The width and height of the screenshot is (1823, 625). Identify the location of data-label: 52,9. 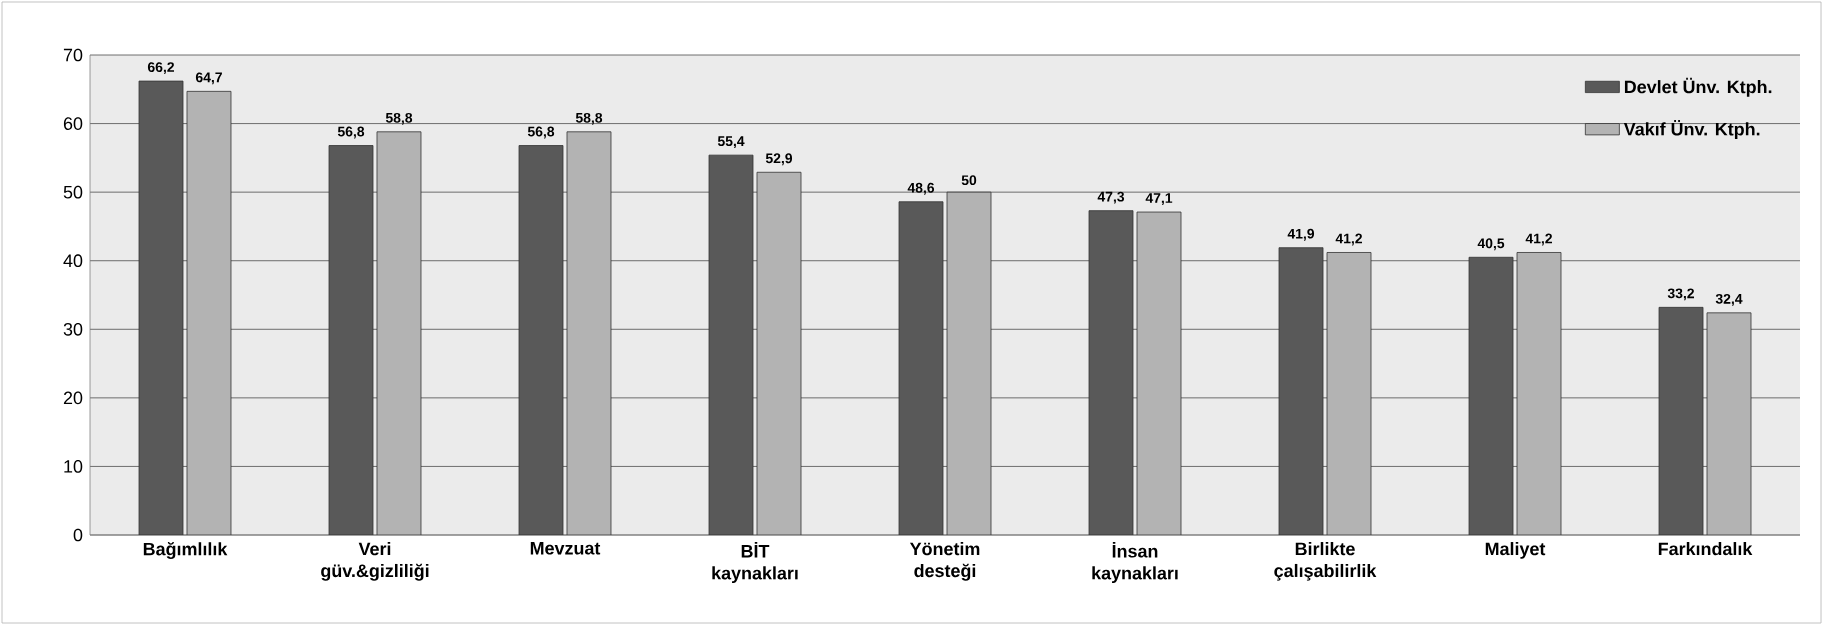
(779, 159).